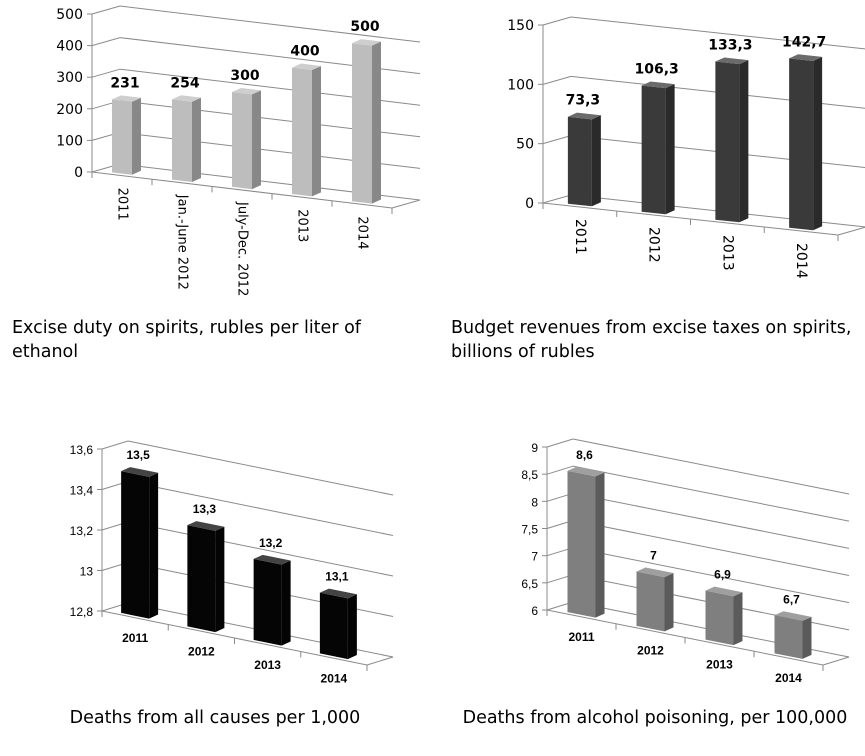 The image size is (865, 756). I want to click on y-tick-label: 13,2, so click(82, 531).